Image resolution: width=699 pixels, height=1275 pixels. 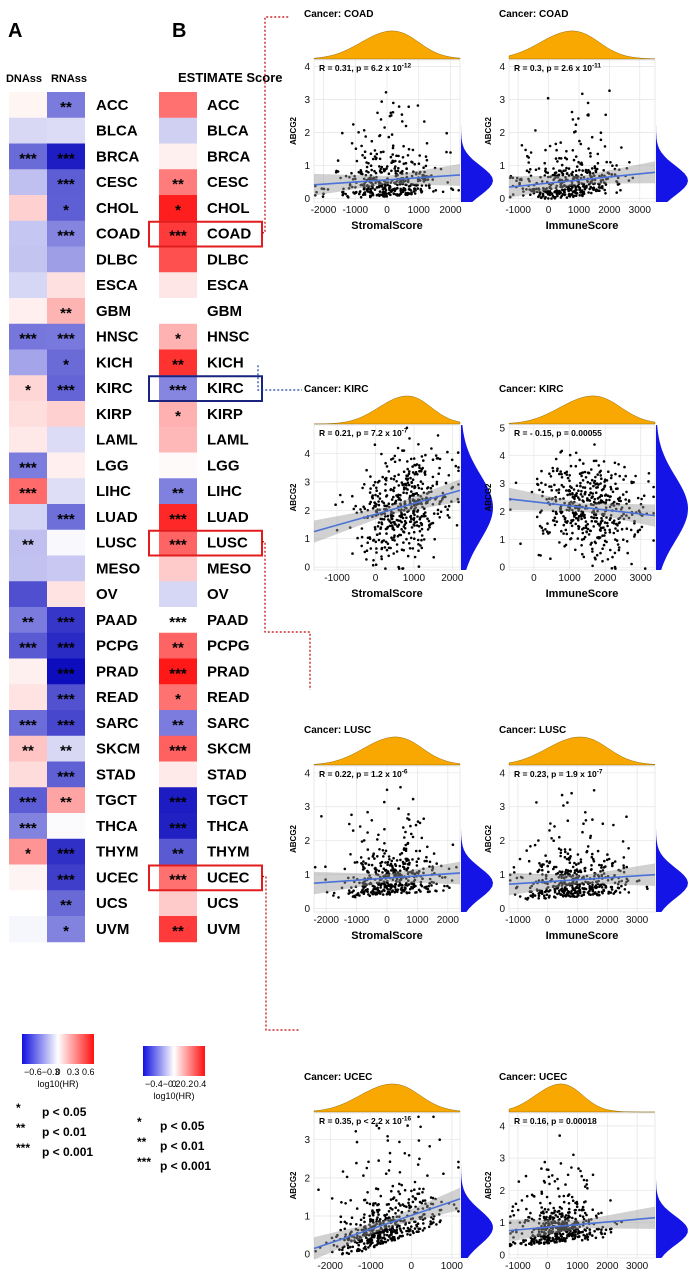 What do you see at coordinates (577, 920) in the screenshot?
I see `x-tick-label: 1000` at bounding box center [577, 920].